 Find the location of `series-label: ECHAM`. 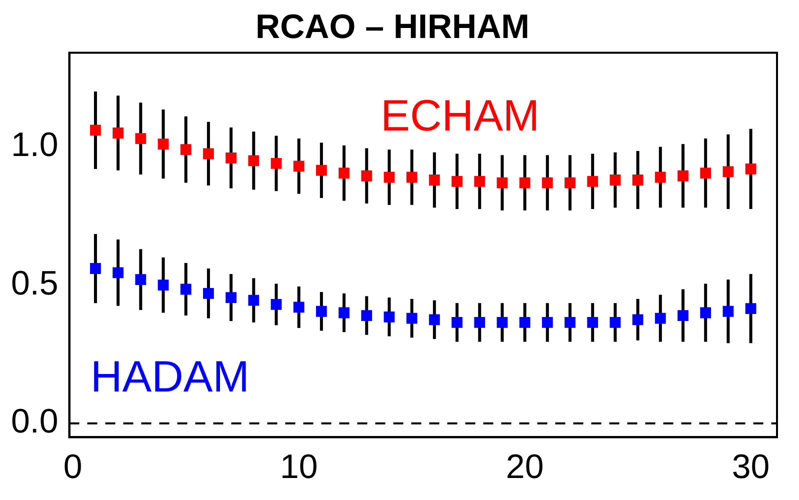

series-label: ECHAM is located at coordinates (460, 115).